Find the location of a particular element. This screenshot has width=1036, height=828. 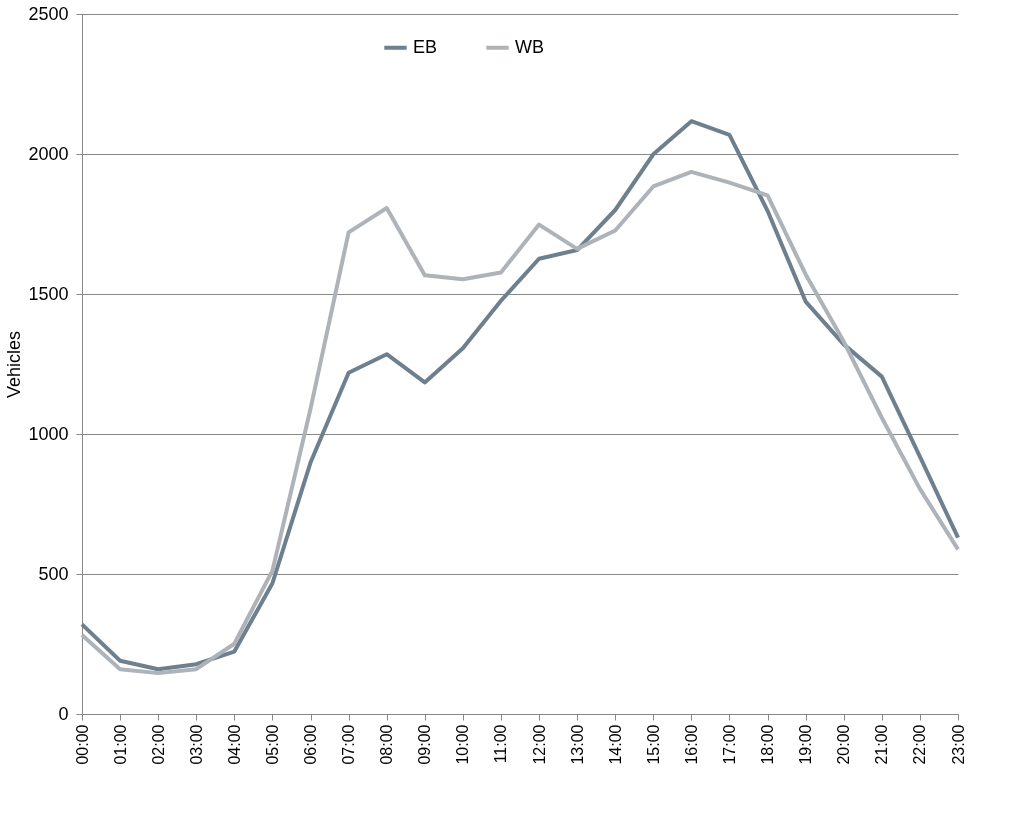

y-axis-title: Vehicles is located at coordinates (14, 364).